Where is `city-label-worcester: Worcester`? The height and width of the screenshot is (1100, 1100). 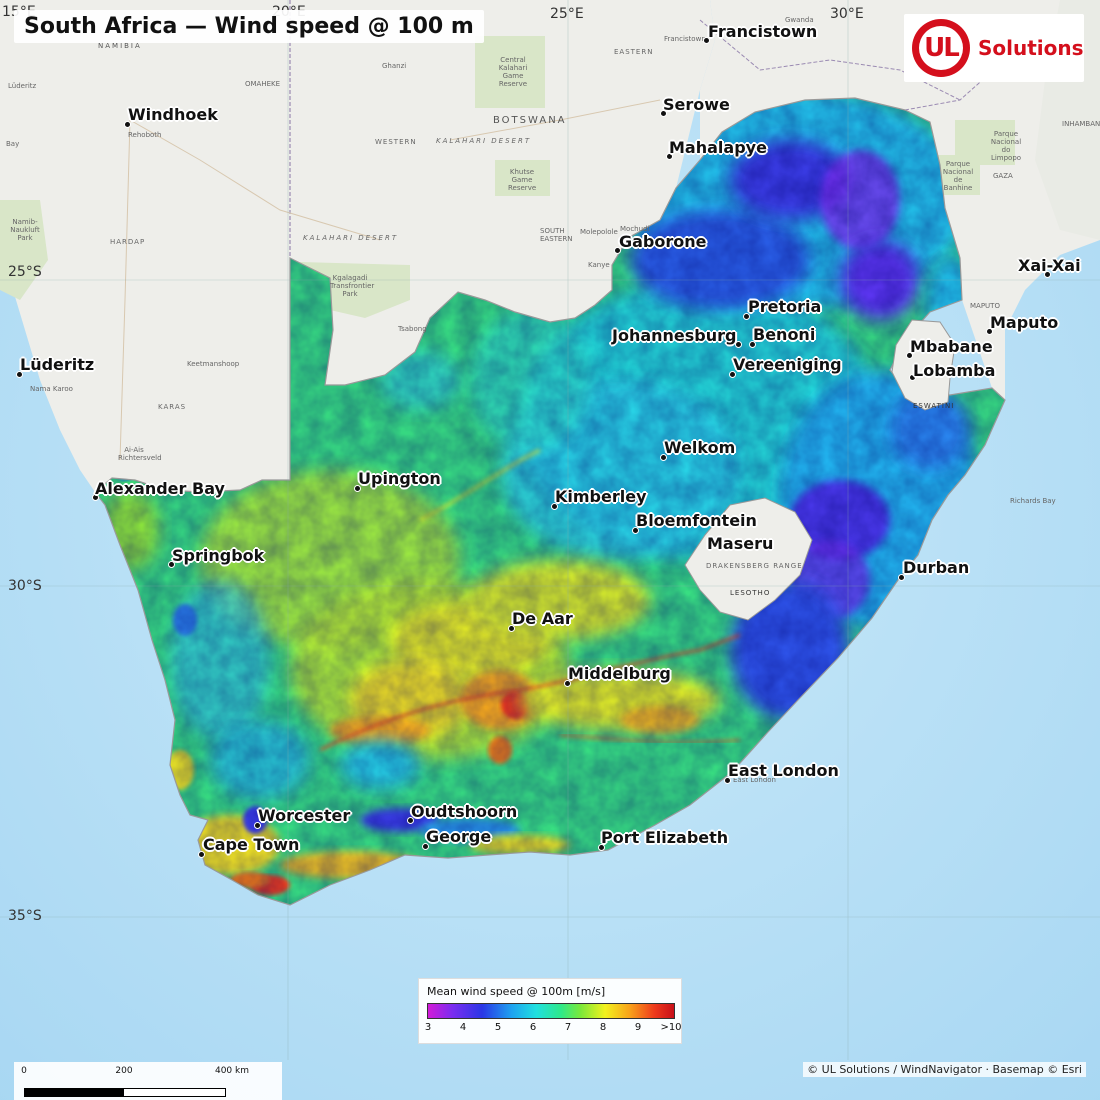 city-label-worcester: Worcester is located at coordinates (304, 815).